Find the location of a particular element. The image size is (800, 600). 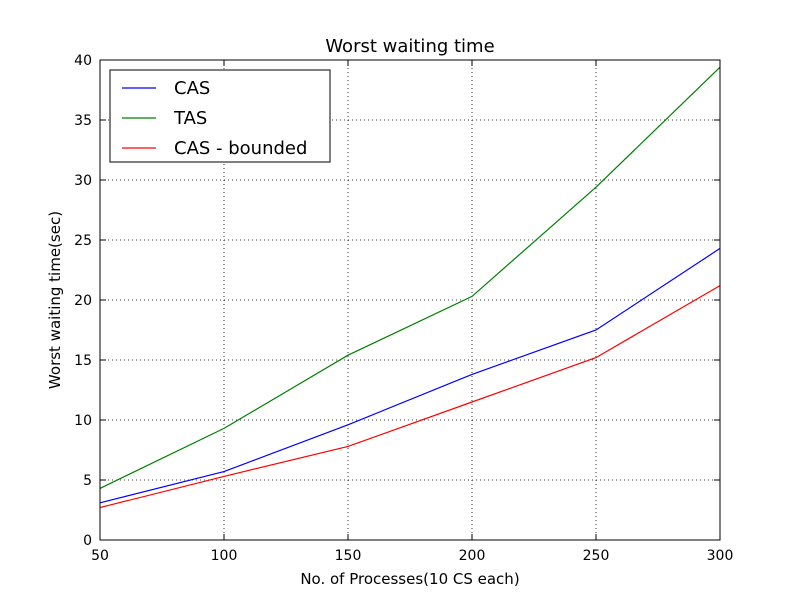

y-tick-label: 25 is located at coordinates (83, 241).